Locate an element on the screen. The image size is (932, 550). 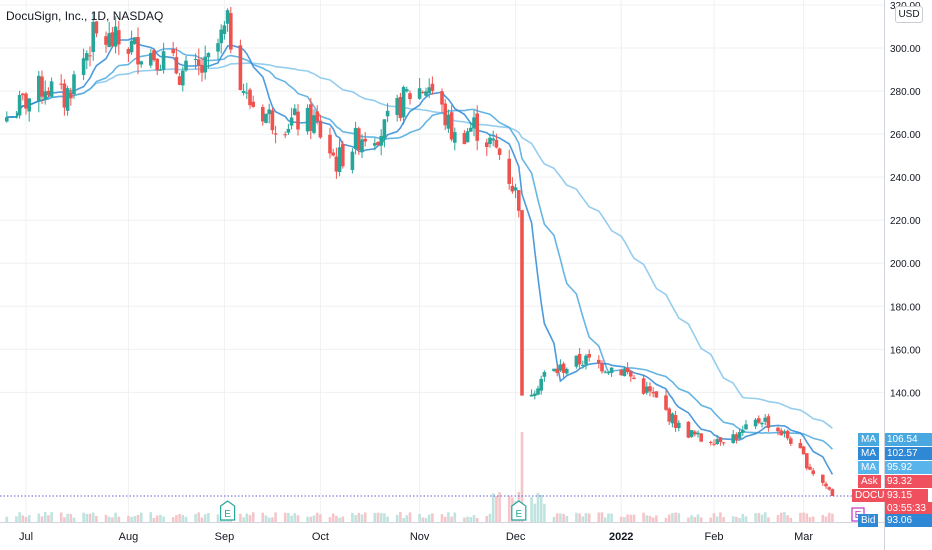
x-tick-label: Aug is located at coordinates (129, 537).